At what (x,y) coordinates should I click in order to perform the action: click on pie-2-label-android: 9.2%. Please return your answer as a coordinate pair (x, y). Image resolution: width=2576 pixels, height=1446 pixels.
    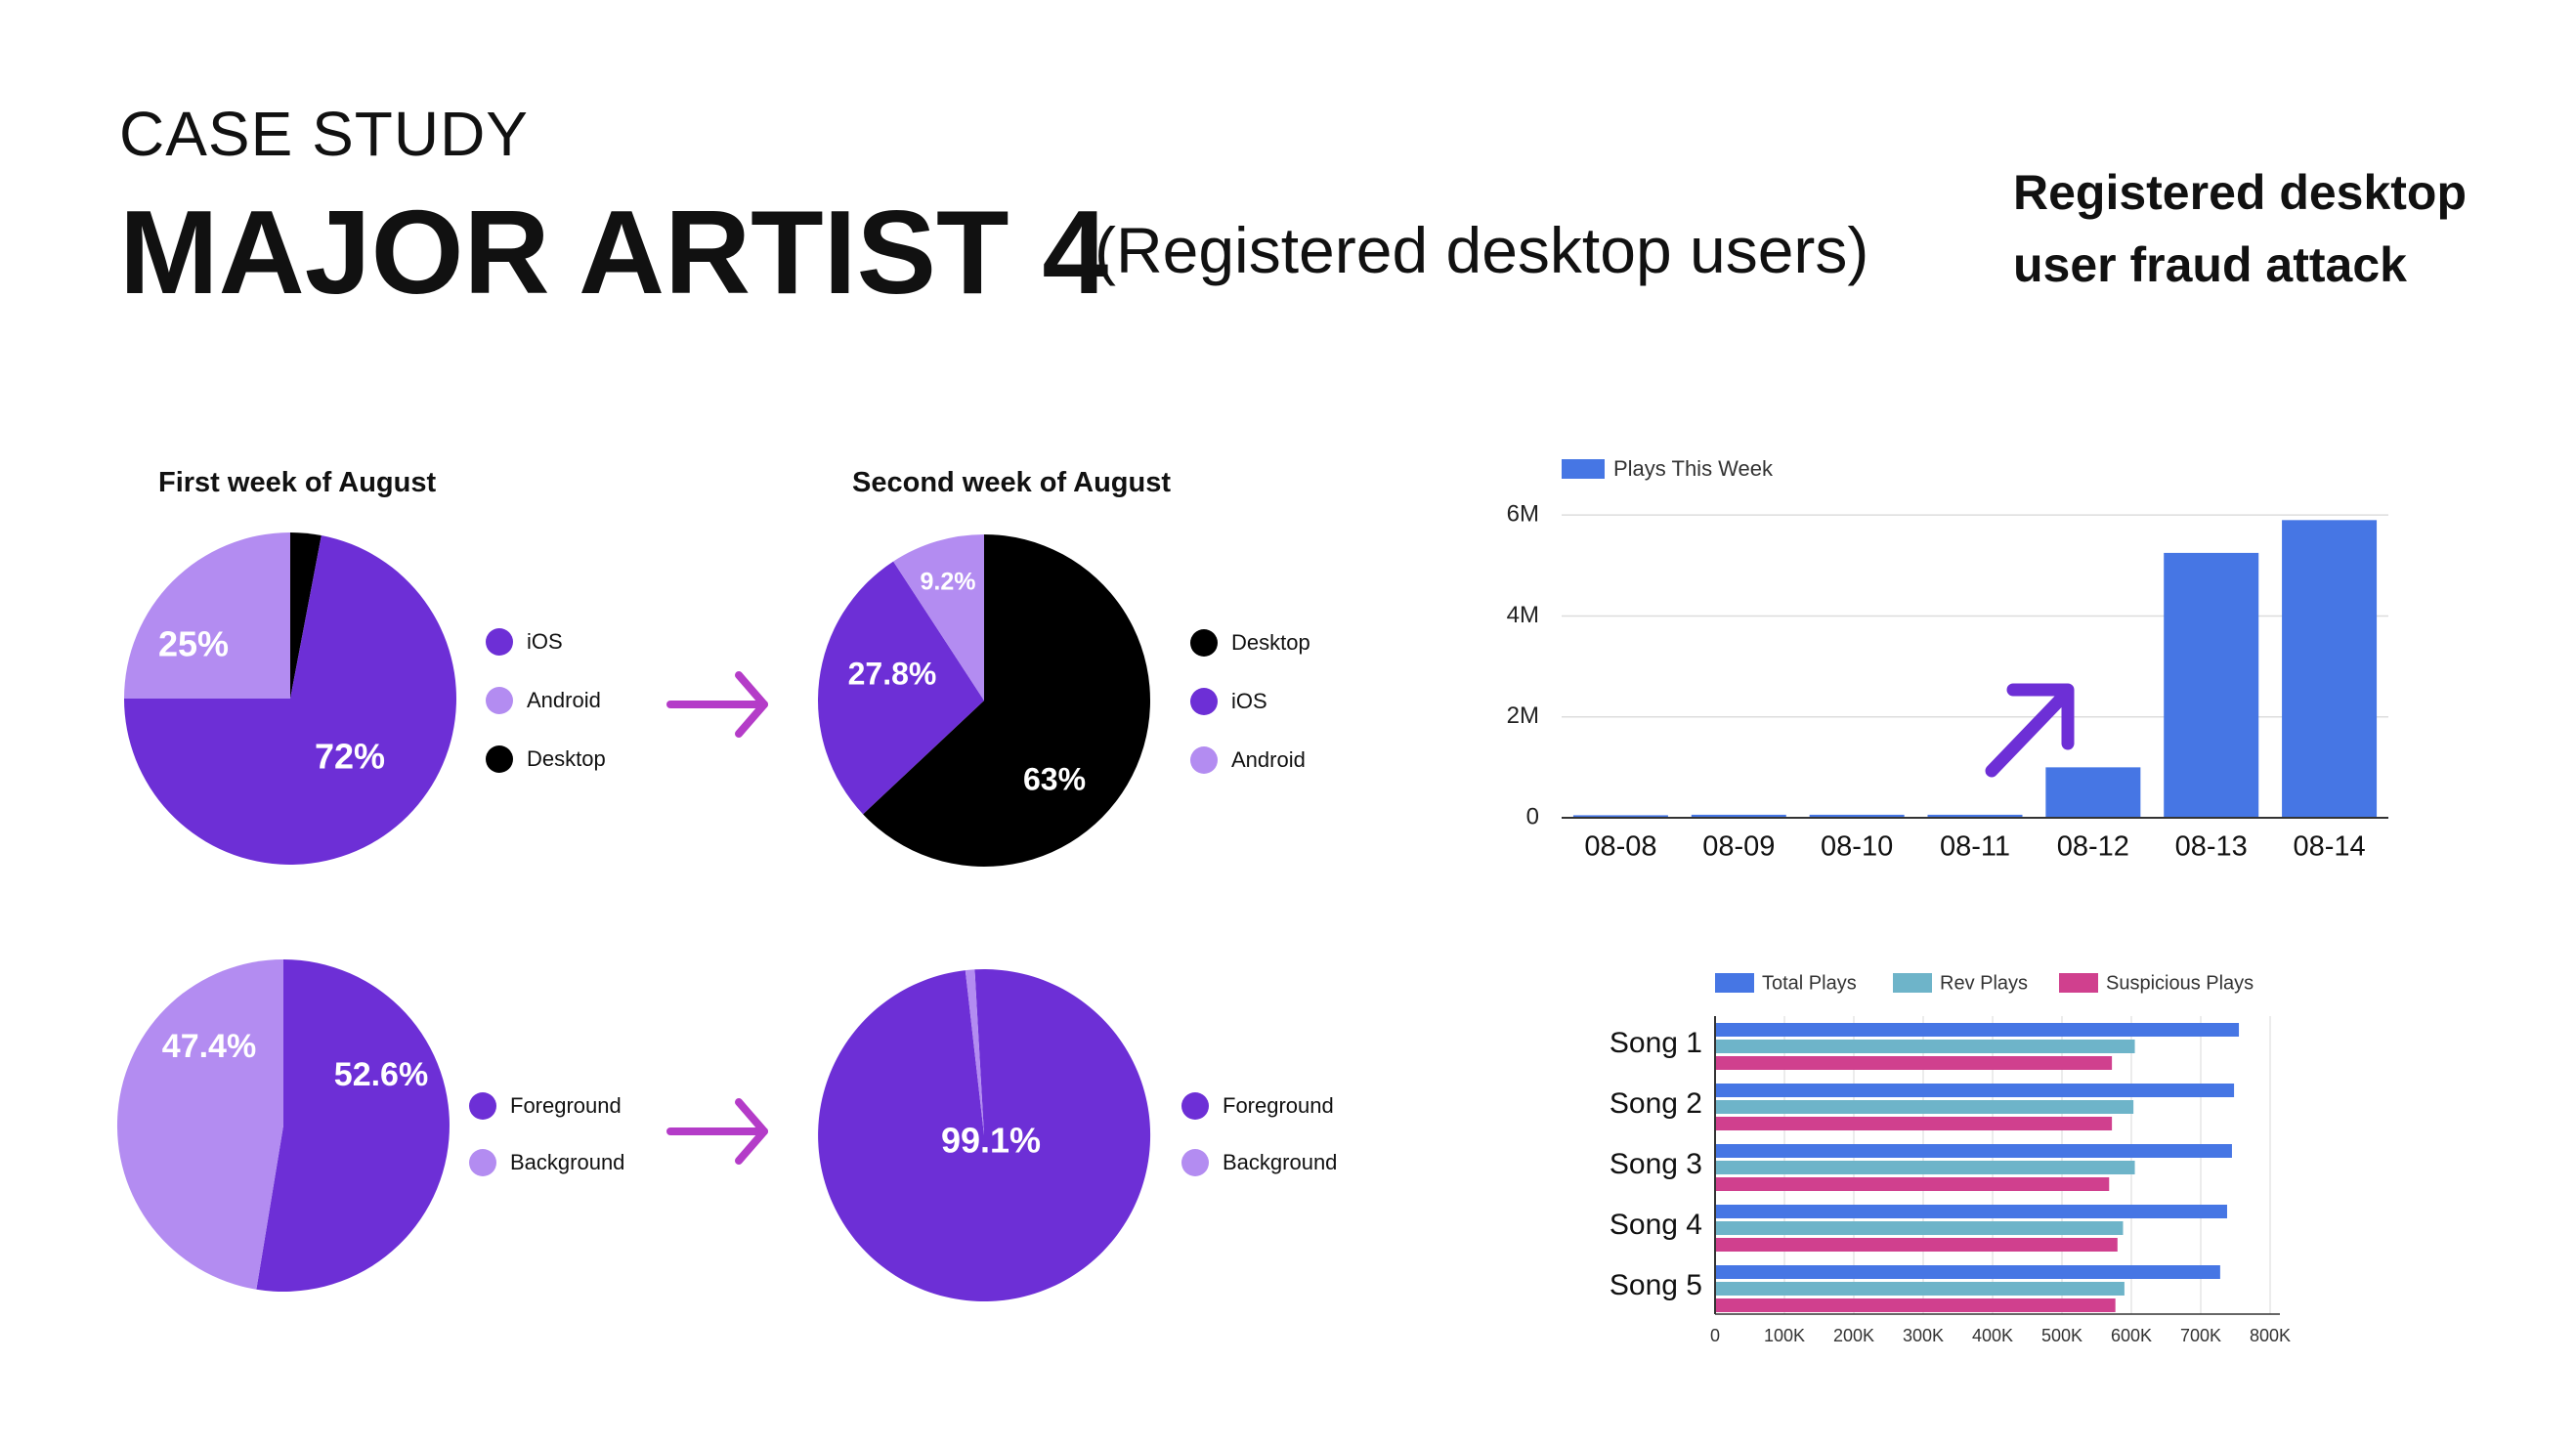
    Looking at the image, I should click on (949, 582).